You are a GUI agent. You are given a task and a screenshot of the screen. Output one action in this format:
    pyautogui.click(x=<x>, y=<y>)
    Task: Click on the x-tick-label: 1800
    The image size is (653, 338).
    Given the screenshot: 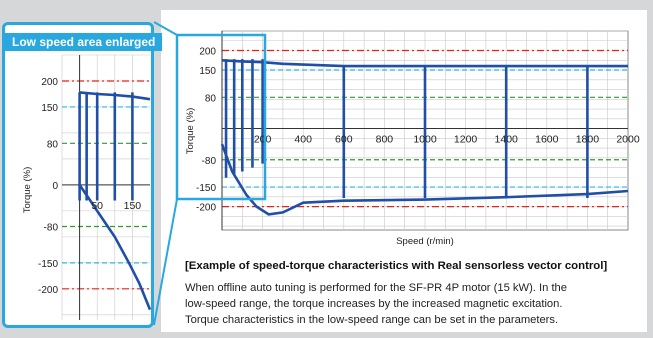 What is the action you would take?
    pyautogui.click(x=588, y=140)
    